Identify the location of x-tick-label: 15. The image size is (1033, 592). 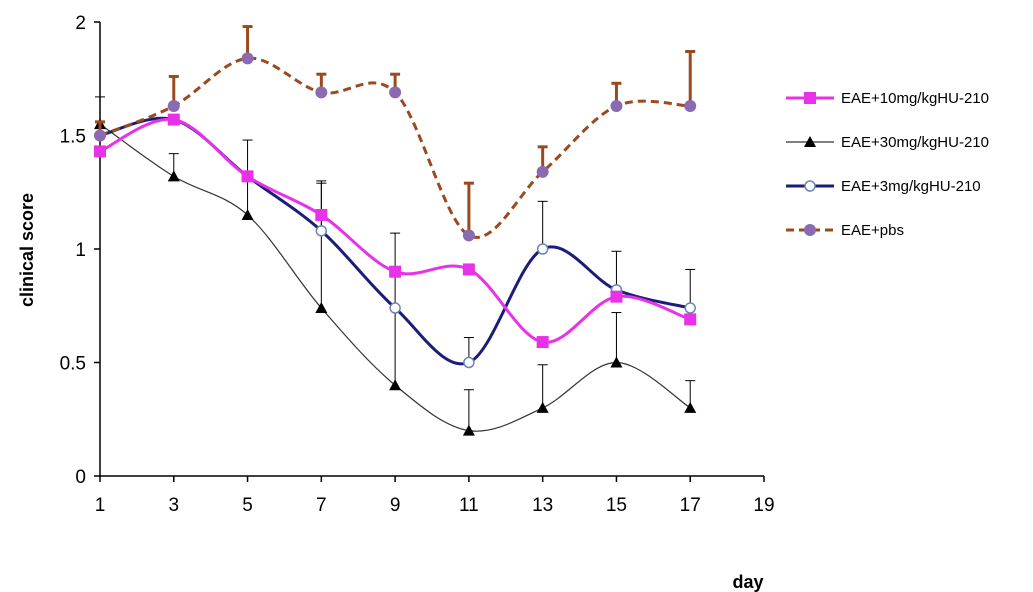
(616, 505).